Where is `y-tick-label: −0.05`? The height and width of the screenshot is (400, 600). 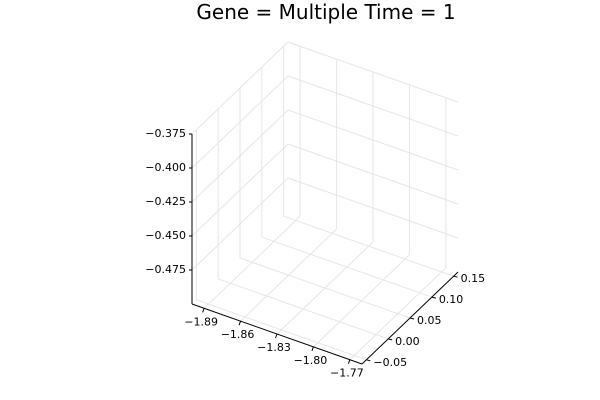 y-tick-label: −0.05 is located at coordinates (390, 362).